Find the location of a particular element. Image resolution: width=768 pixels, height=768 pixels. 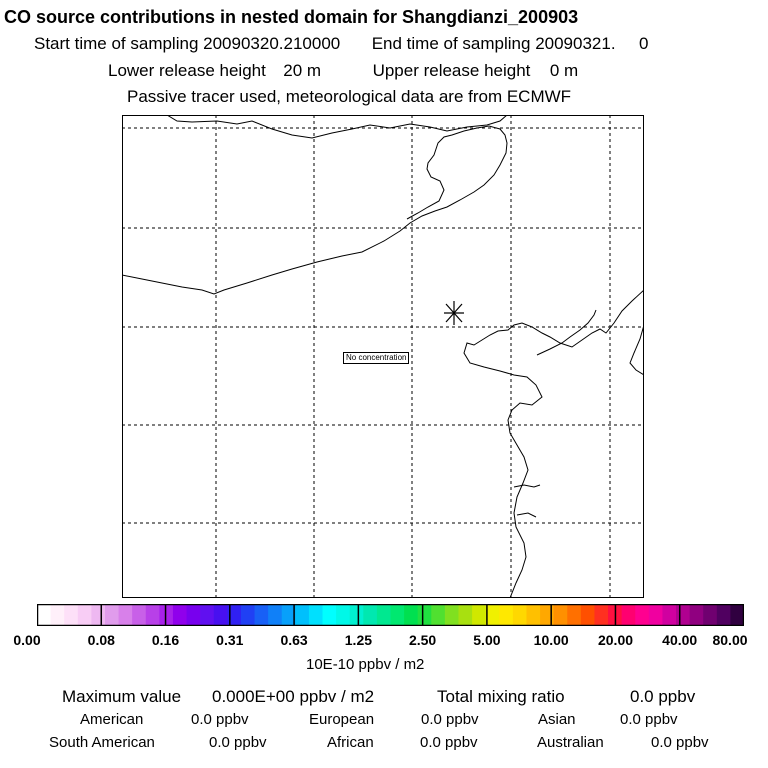

total-mixing-value: 0.0 ppbv is located at coordinates (663, 696).